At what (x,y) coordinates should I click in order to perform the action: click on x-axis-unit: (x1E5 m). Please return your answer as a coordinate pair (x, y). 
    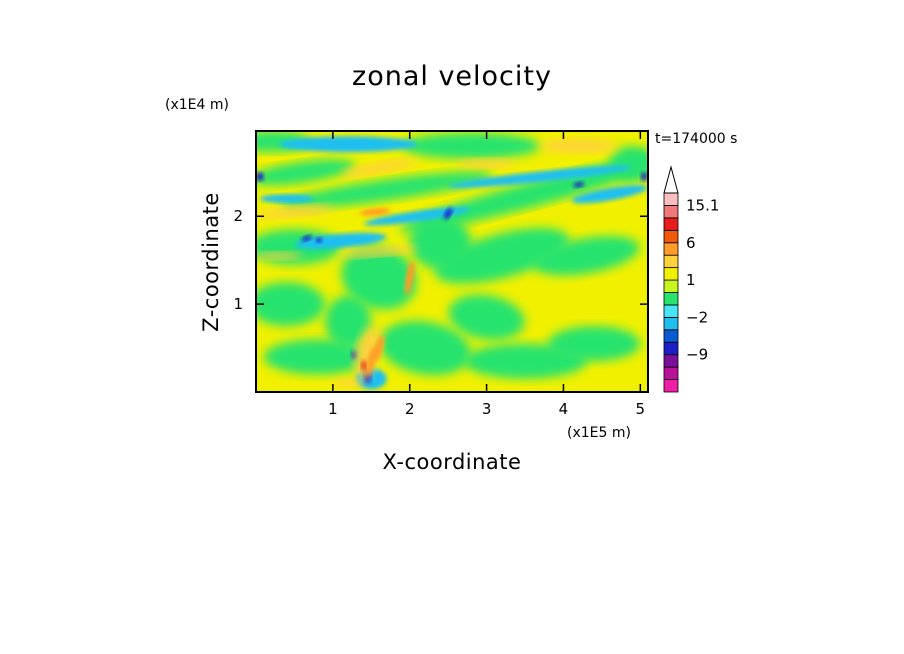
    Looking at the image, I should click on (599, 433).